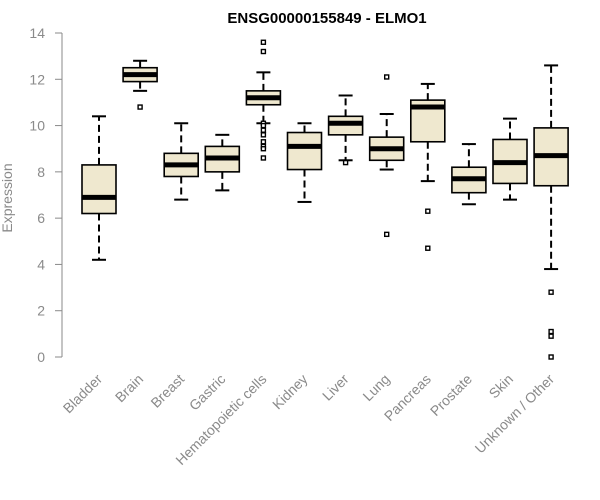 Image resolution: width=600 pixels, height=500 pixels. I want to click on box-kidney, so click(304, 162).